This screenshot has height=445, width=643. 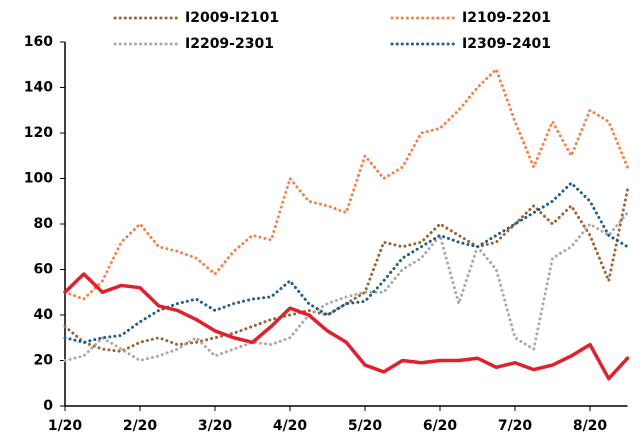 What do you see at coordinates (290, 426) in the screenshot?
I see `x-tick-label: 4/20` at bounding box center [290, 426].